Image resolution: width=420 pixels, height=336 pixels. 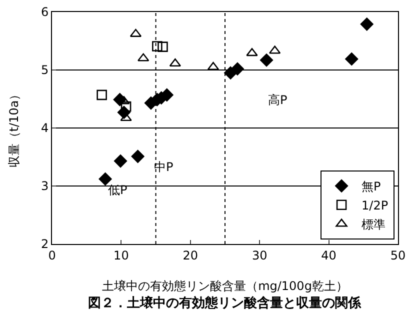 I want to click on legend-label: 1/2P, so click(x=375, y=205).